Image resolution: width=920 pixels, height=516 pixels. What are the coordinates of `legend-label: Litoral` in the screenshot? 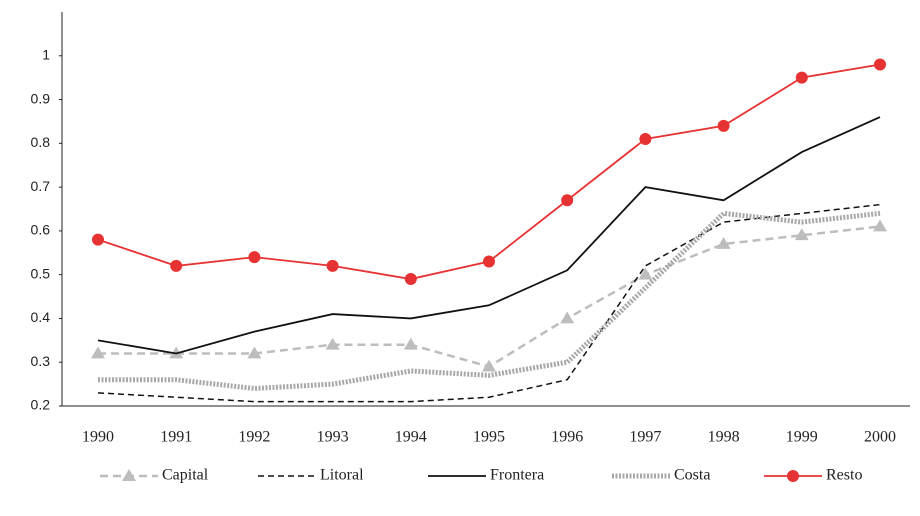 It's located at (342, 475).